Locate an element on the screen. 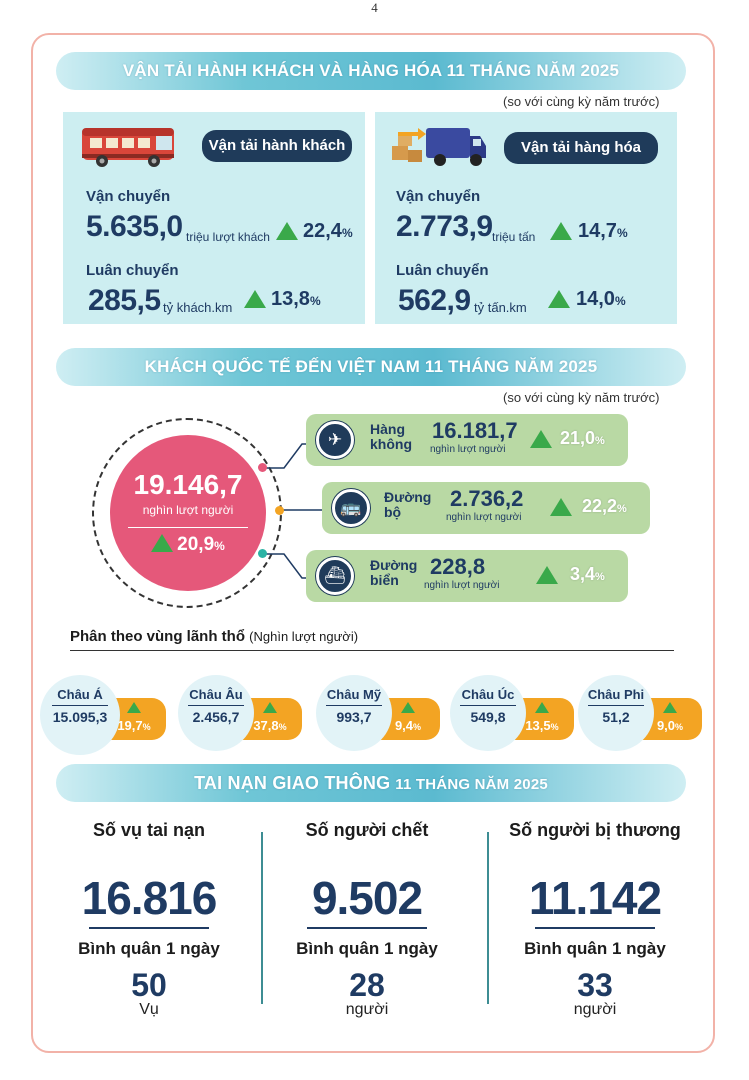 The image size is (749, 1080). mode-air-pct: 21,0% is located at coordinates (582, 438).